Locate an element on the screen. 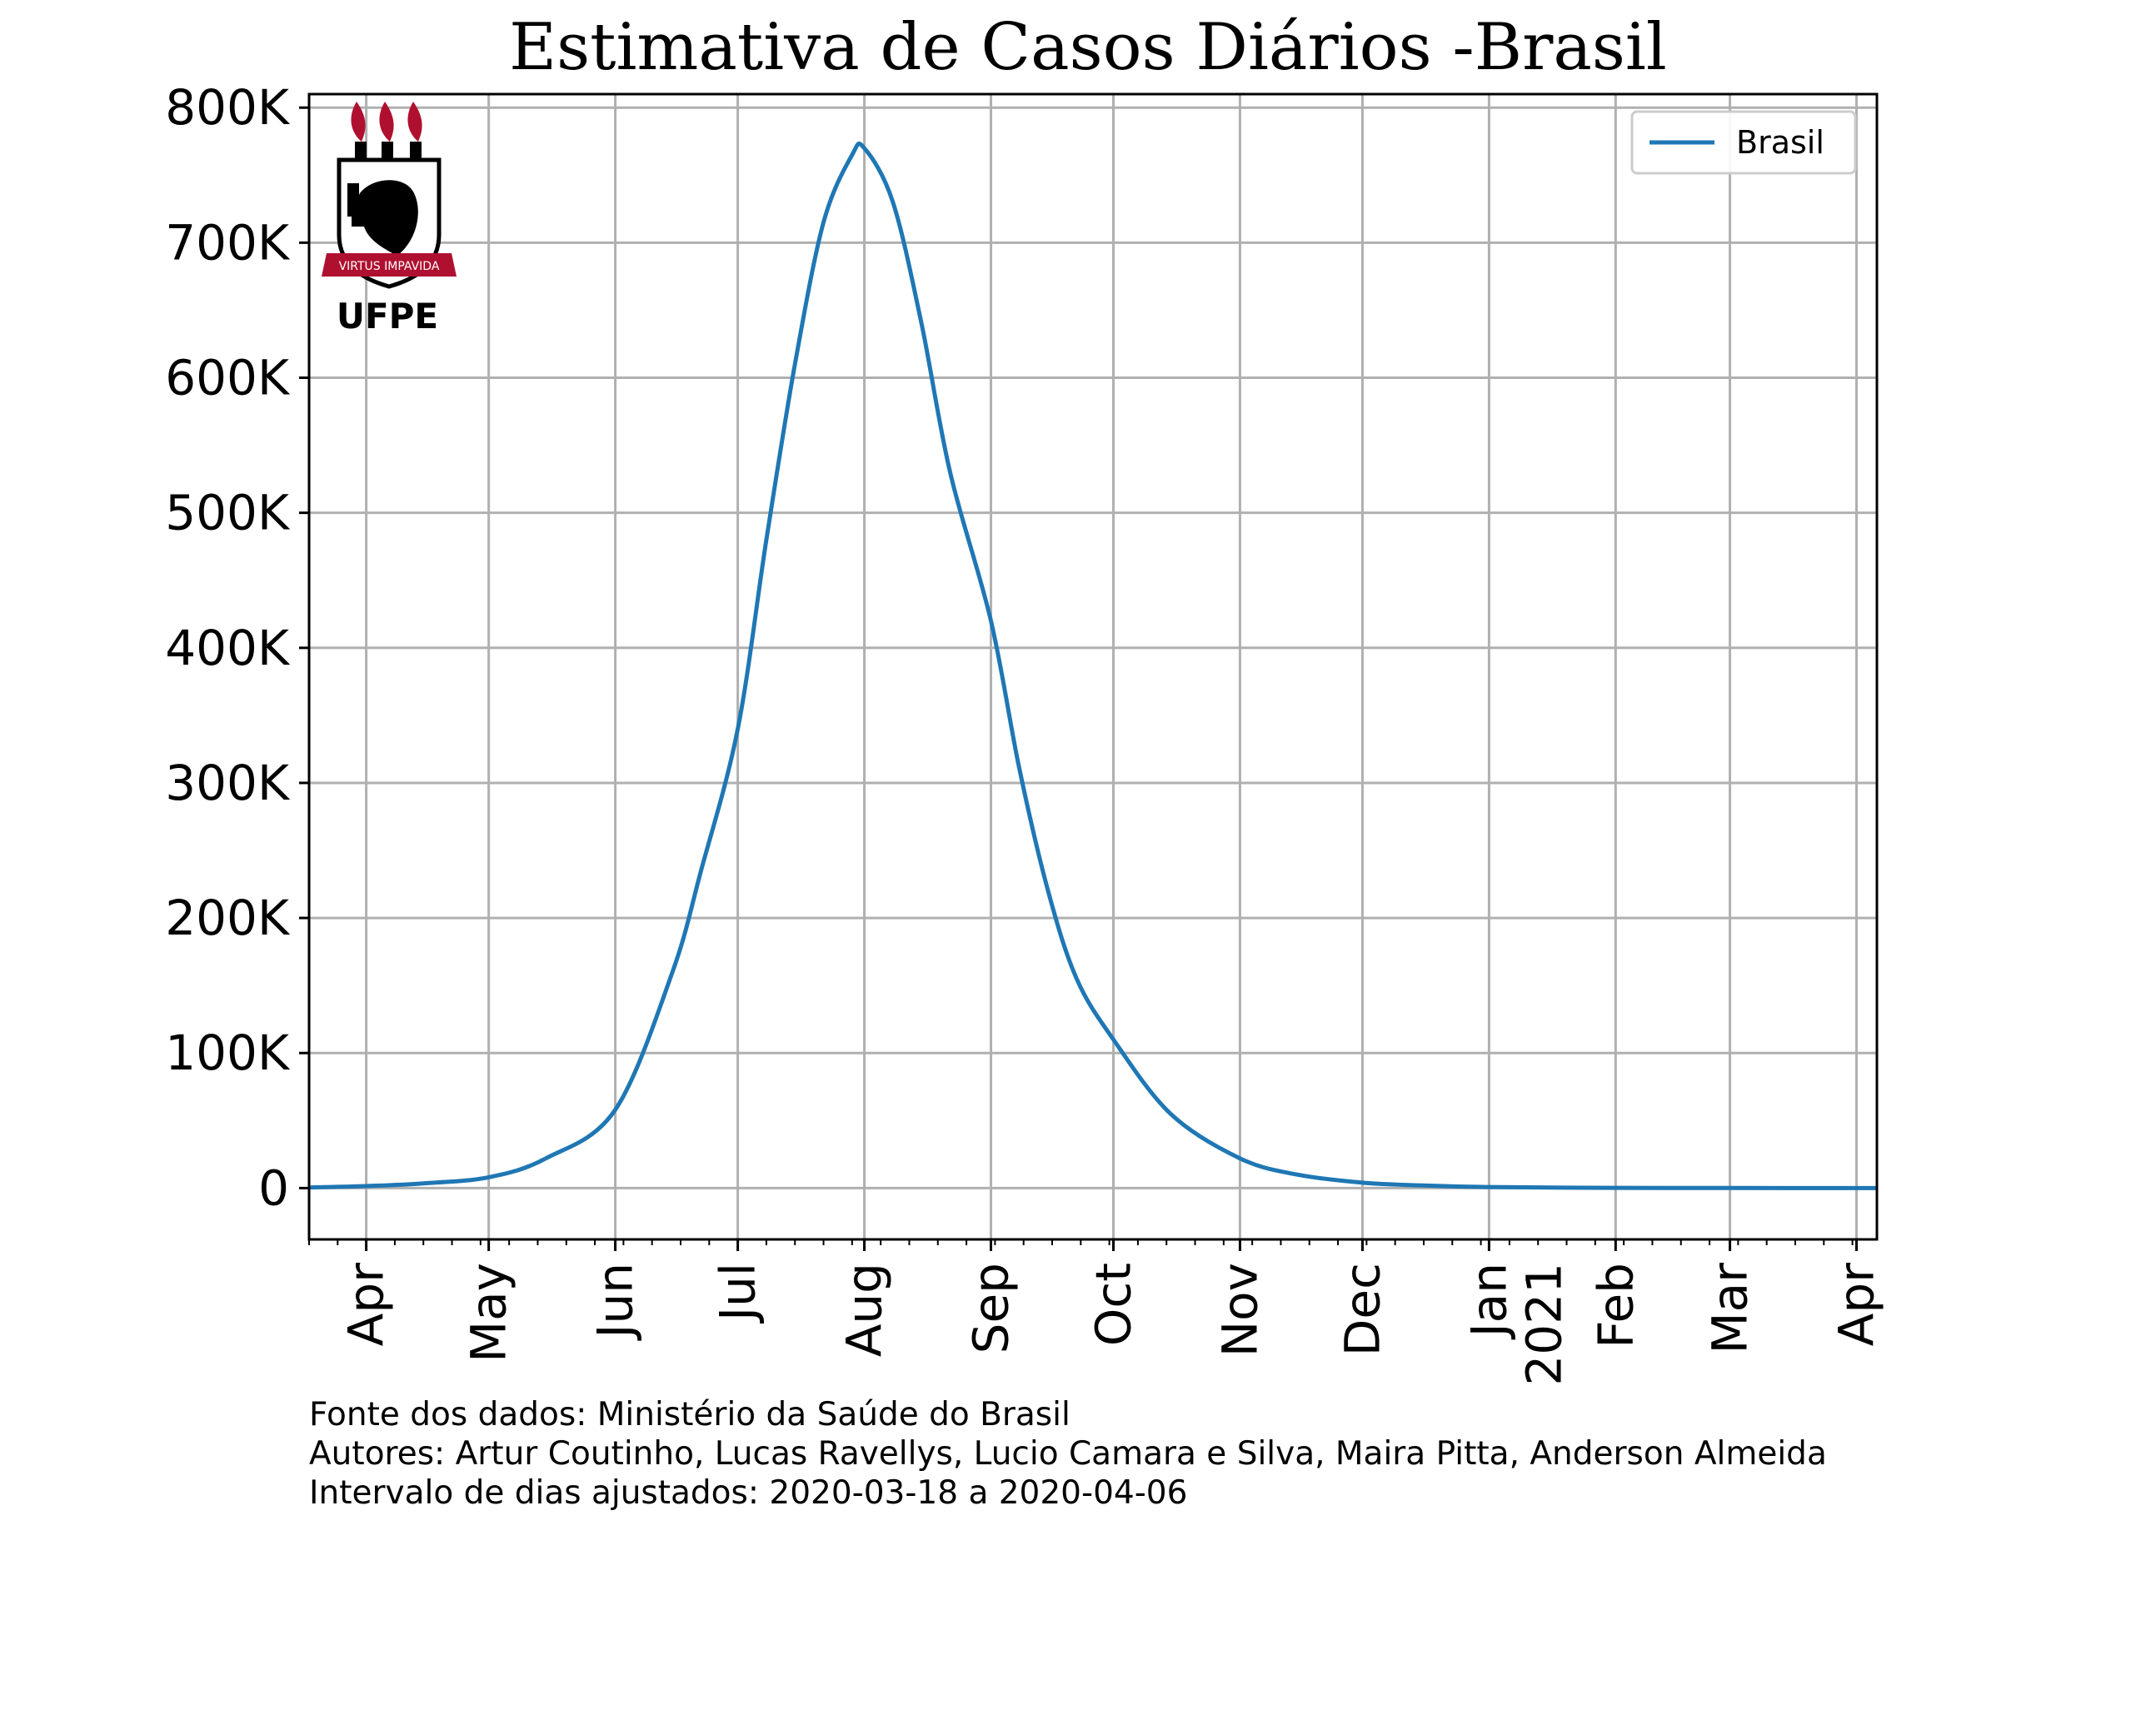 This screenshot has height=1720, width=2156. x-tick-label: Aug is located at coordinates (864, 1310).